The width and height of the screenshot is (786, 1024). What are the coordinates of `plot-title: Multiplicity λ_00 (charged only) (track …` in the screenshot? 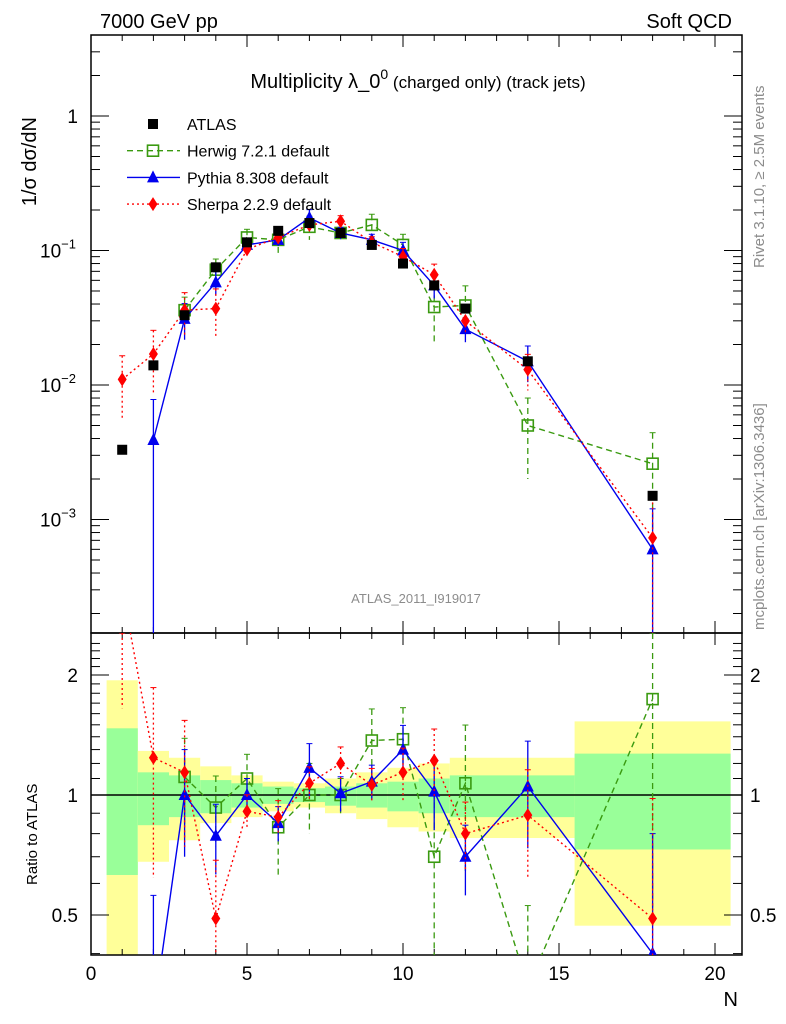 It's located at (417, 79).